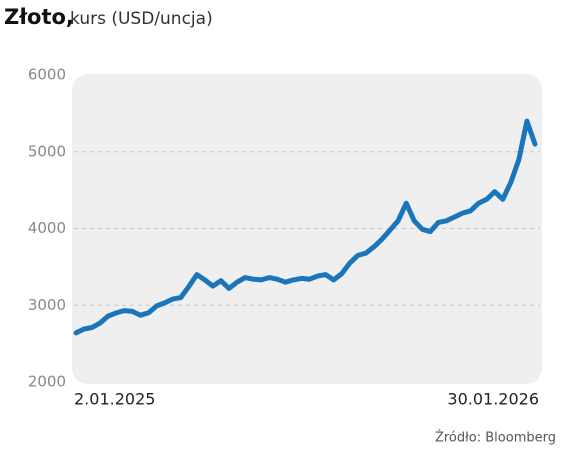 The image size is (564, 452). Describe the element at coordinates (39, 17) in the screenshot. I see `chart-title: Złoto,` at that location.